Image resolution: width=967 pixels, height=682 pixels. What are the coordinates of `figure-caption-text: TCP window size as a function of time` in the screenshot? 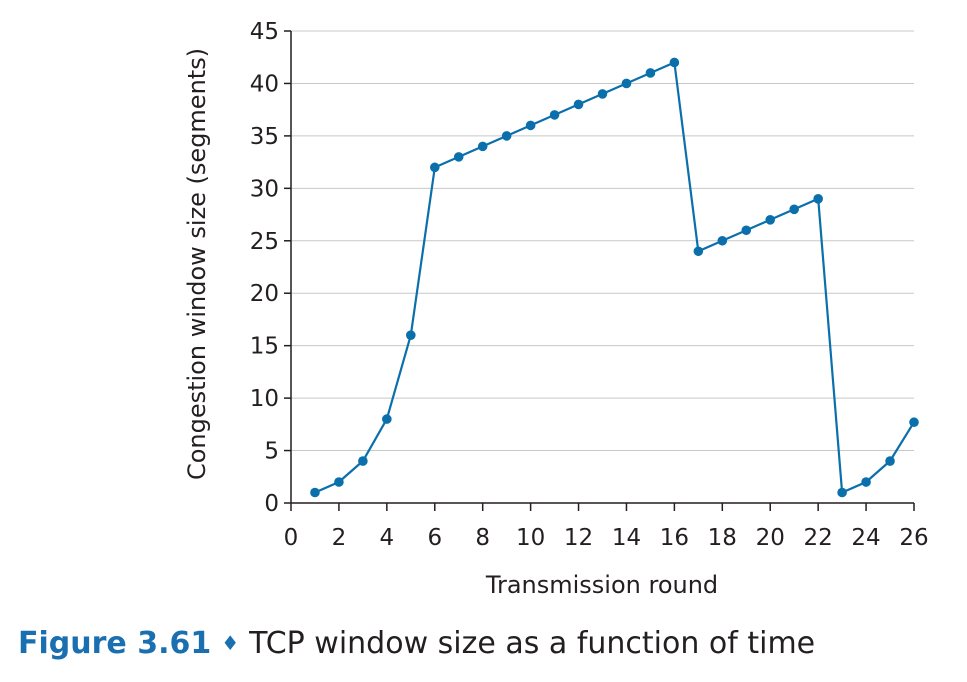 It's located at (532, 643).